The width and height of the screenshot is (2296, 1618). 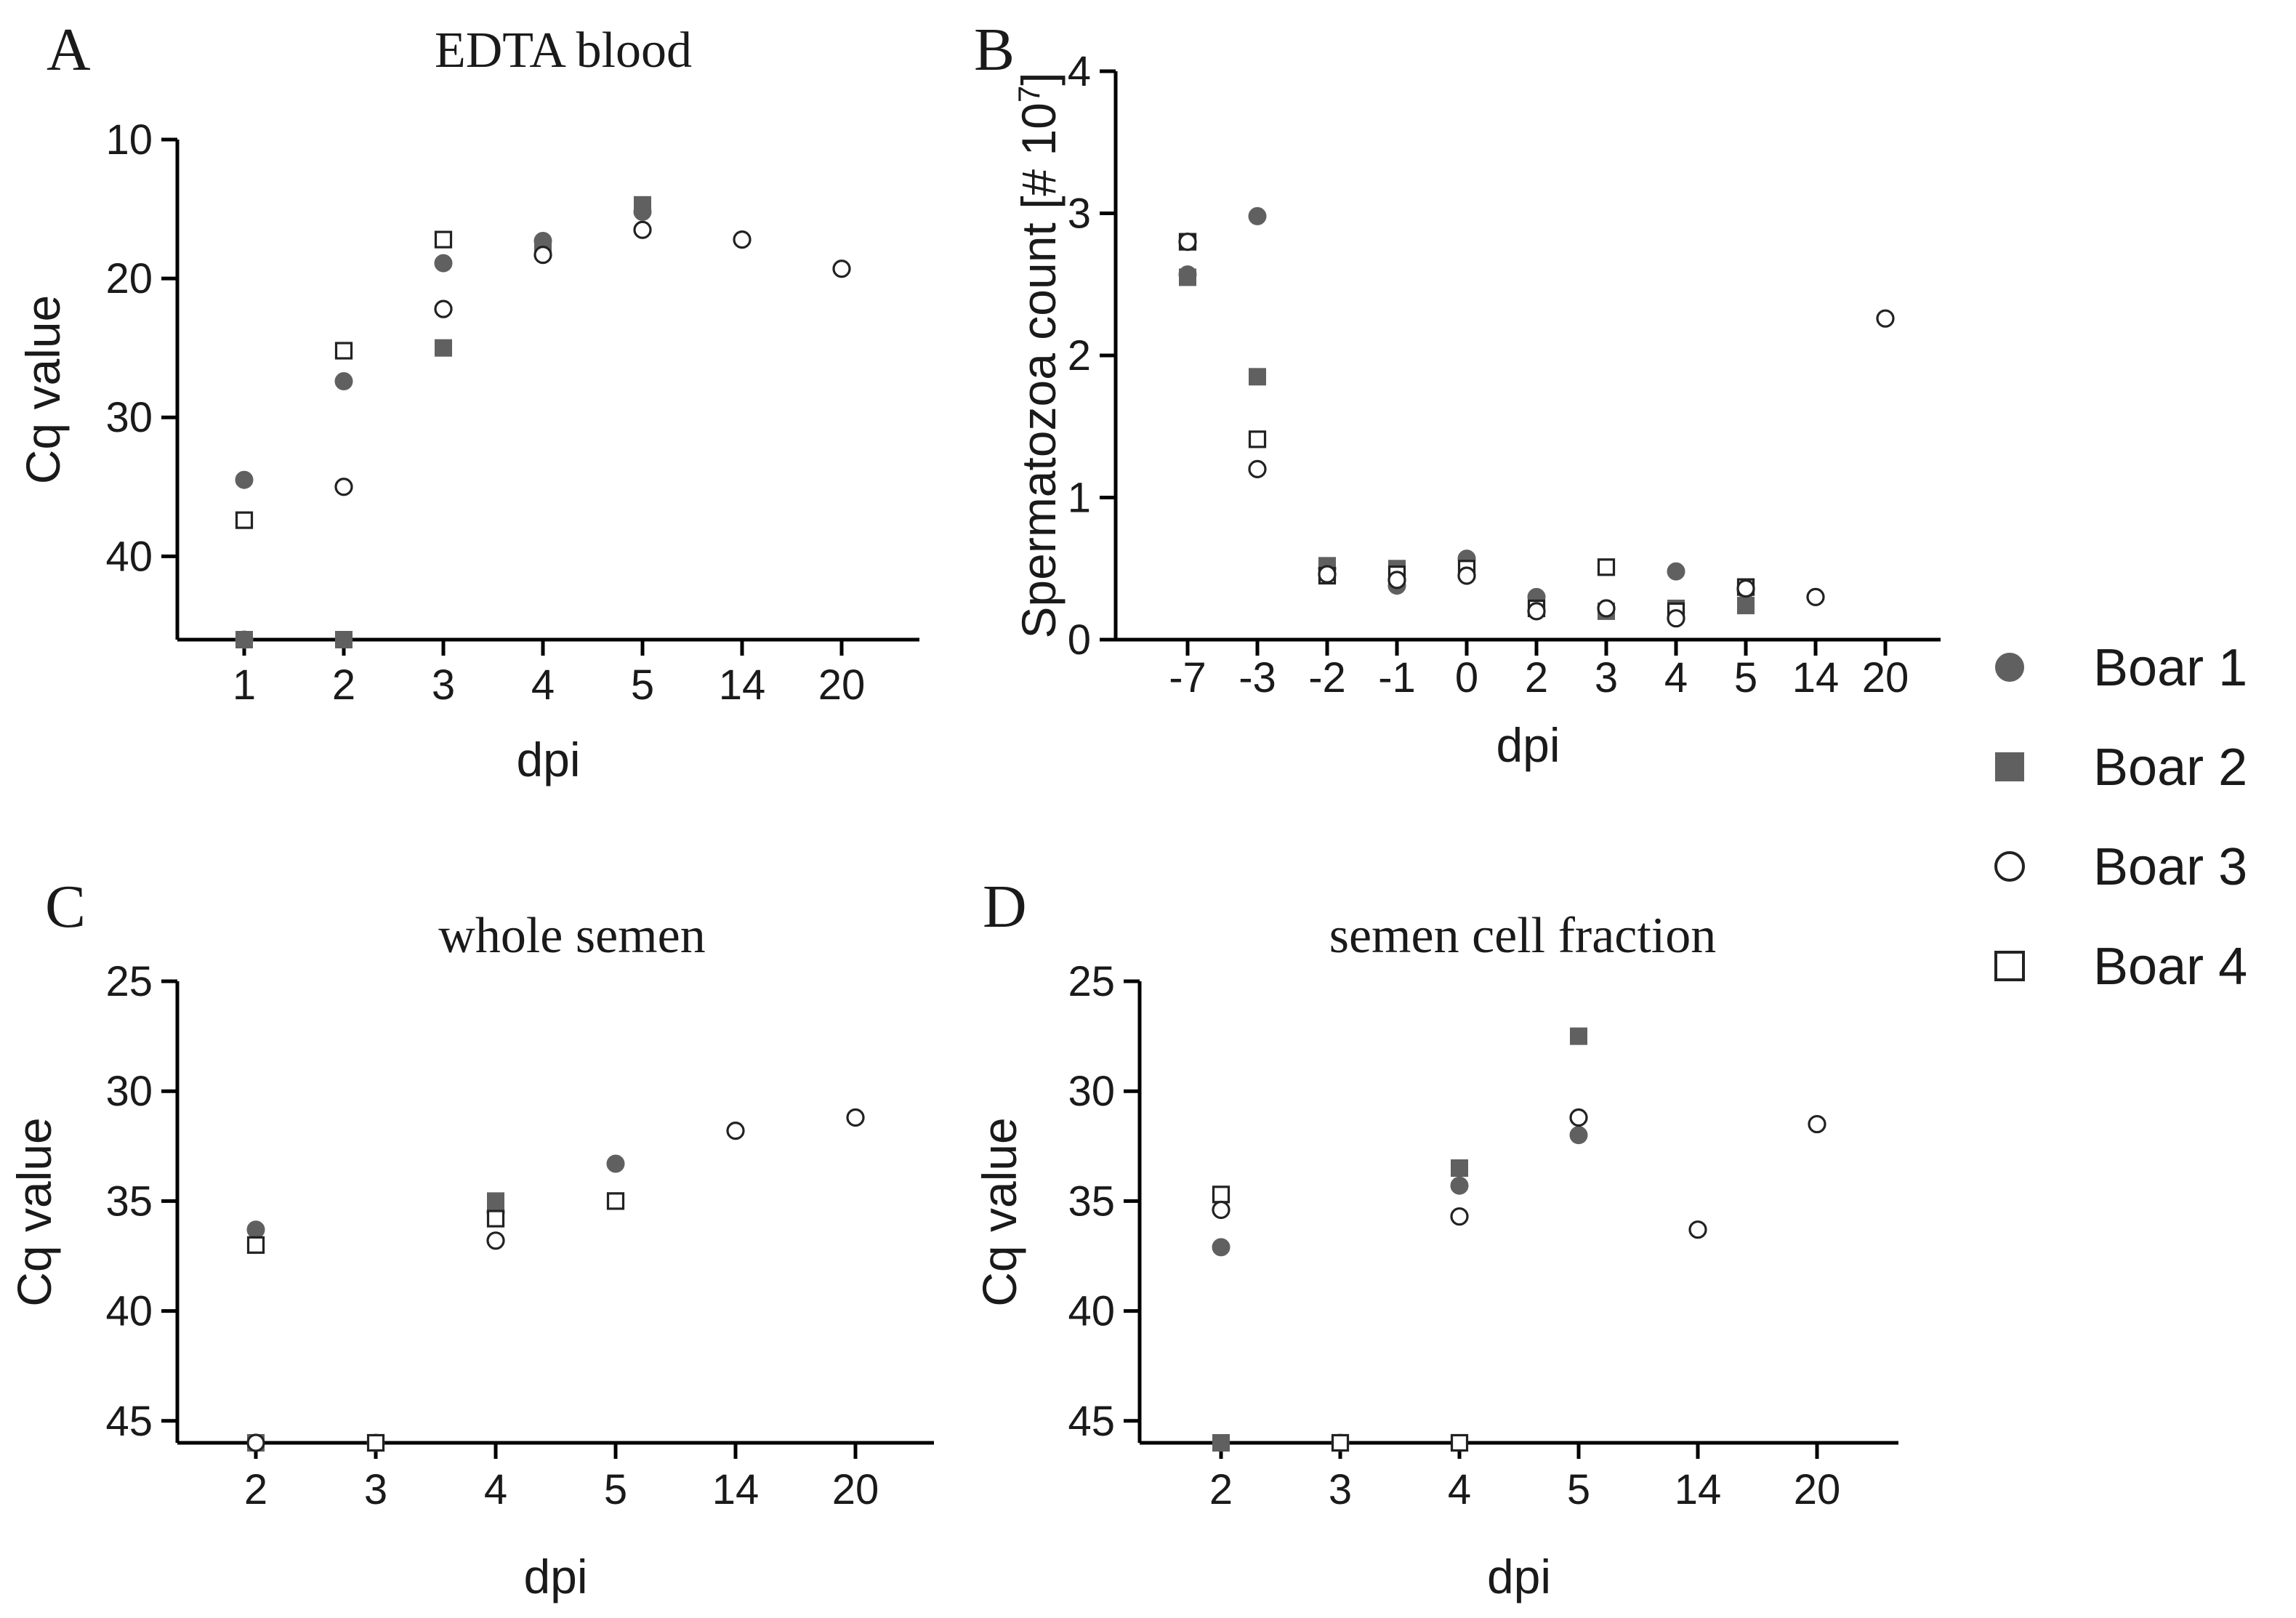 I want to click on legend: Boar 1 Boar 2 Boar 3 Boar 4, so click(x=2120, y=817).